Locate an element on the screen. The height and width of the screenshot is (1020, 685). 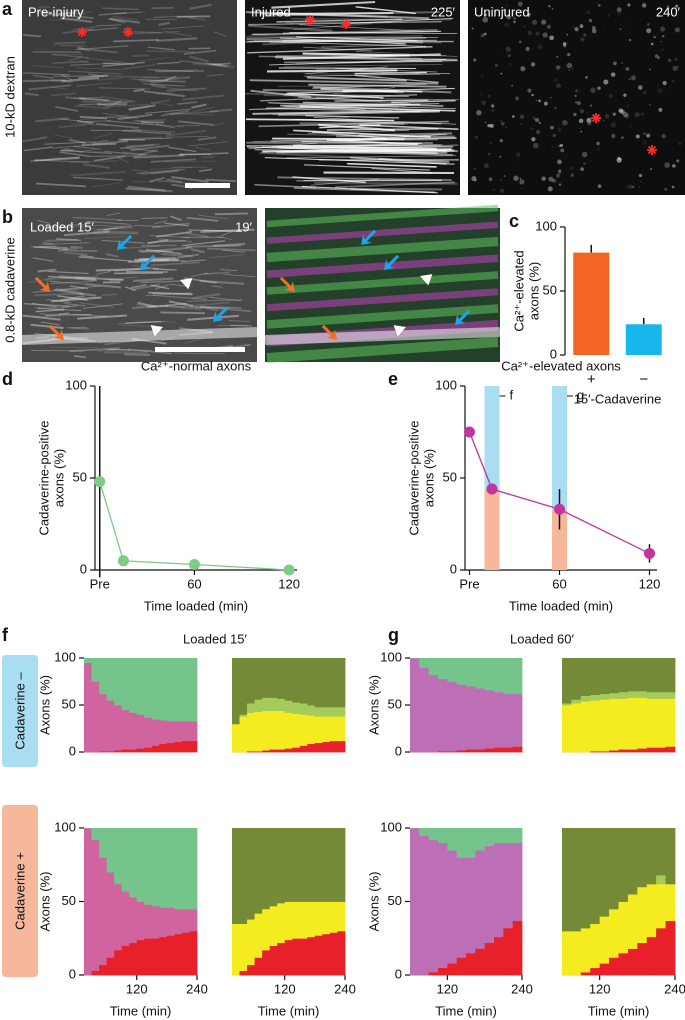
y-axis-label: Axons (%) is located at coordinates (44, 705).